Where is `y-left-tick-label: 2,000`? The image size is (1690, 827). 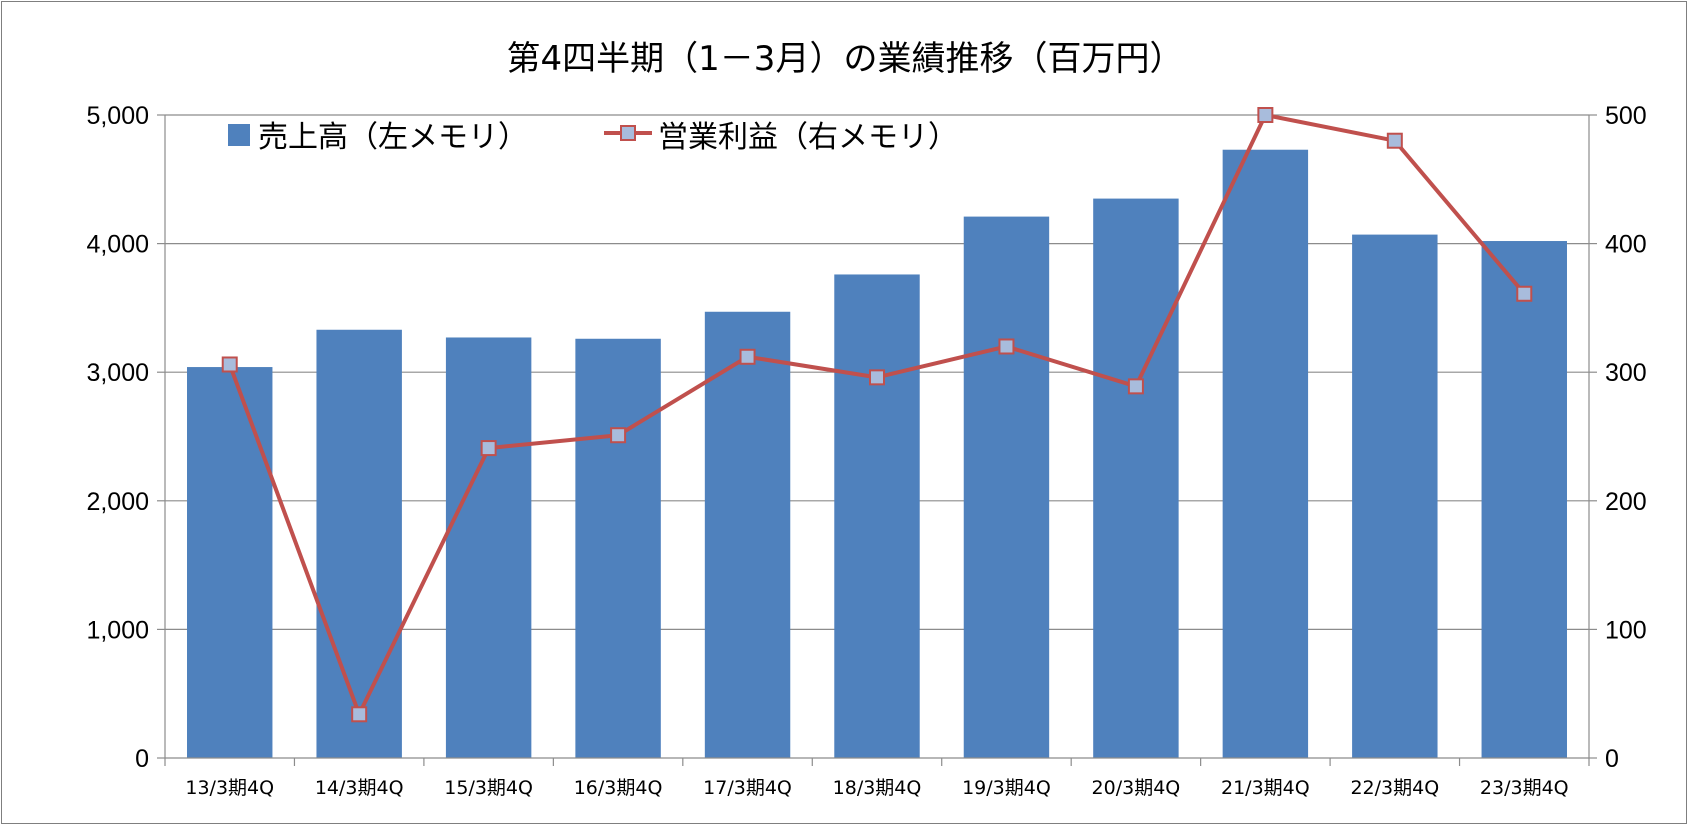 y-left-tick-label: 2,000 is located at coordinates (117, 502).